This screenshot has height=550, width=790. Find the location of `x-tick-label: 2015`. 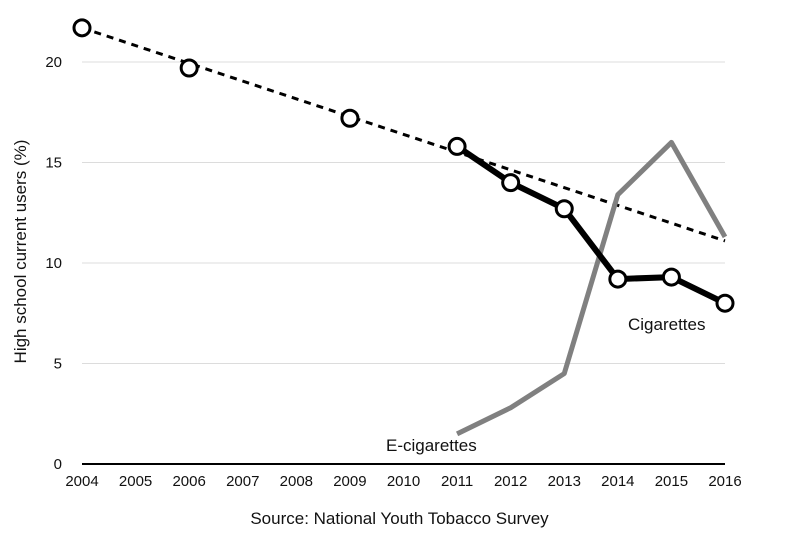

x-tick-label: 2015 is located at coordinates (671, 481).